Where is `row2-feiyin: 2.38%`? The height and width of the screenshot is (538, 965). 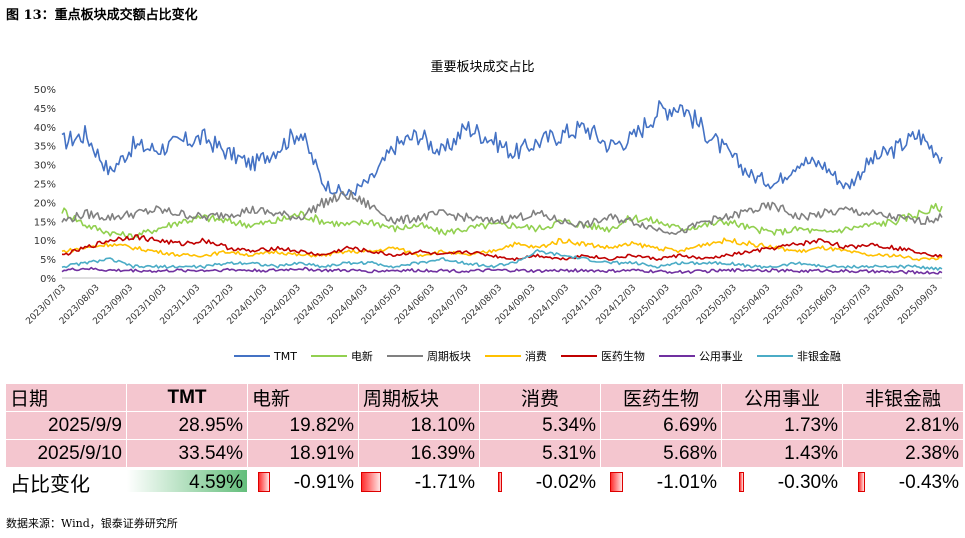
row2-feiyin: 2.38% is located at coordinates (903, 453).